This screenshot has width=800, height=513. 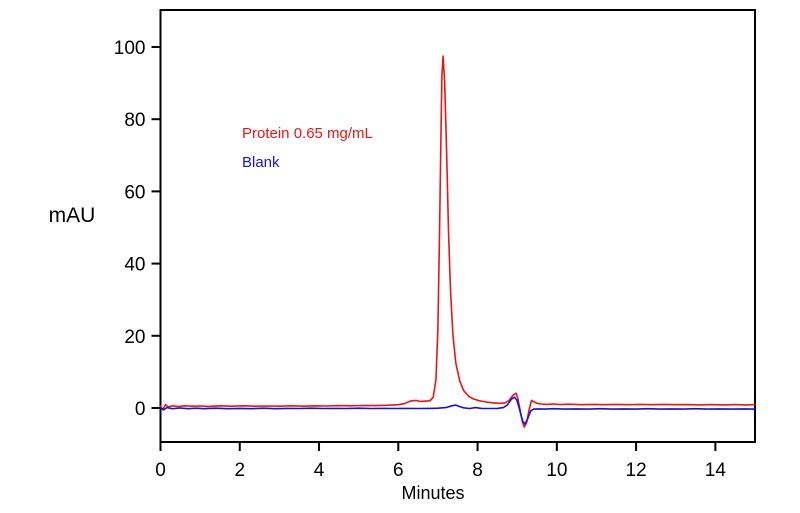 What do you see at coordinates (72, 215) in the screenshot?
I see `y-axis-title: mAU` at bounding box center [72, 215].